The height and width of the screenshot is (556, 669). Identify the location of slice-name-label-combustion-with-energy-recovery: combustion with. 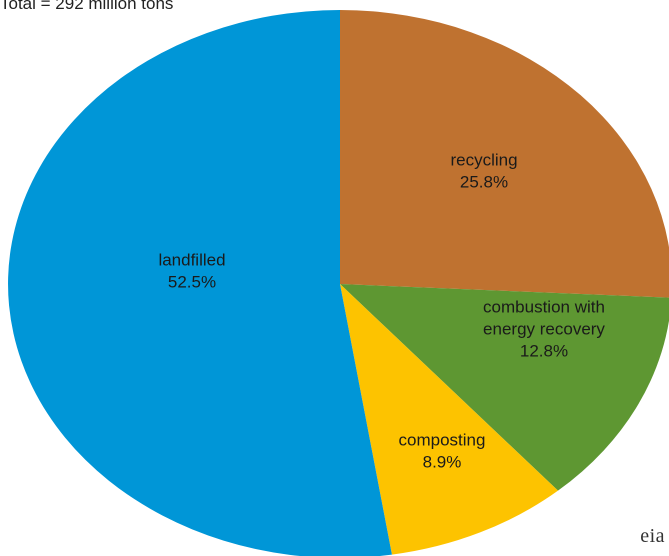
(544, 306).